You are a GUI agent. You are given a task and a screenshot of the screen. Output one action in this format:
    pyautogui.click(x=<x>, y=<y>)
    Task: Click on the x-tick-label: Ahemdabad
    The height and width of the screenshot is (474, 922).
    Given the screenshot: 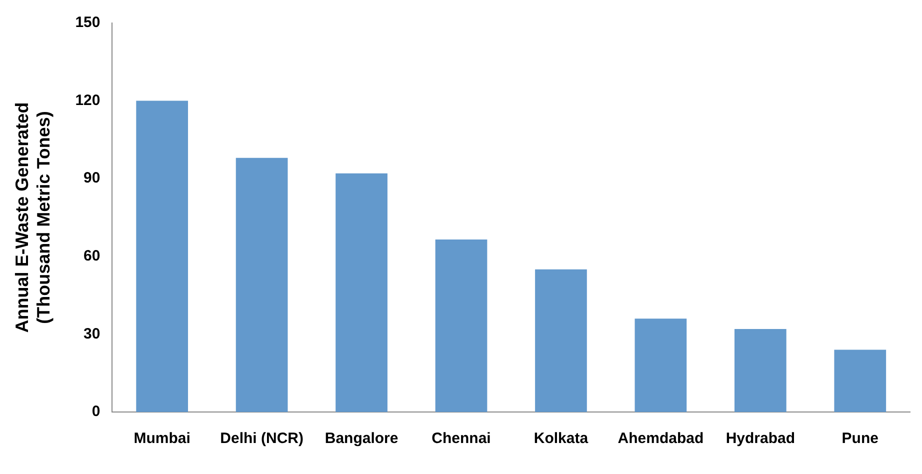 What is the action you would take?
    pyautogui.click(x=661, y=439)
    